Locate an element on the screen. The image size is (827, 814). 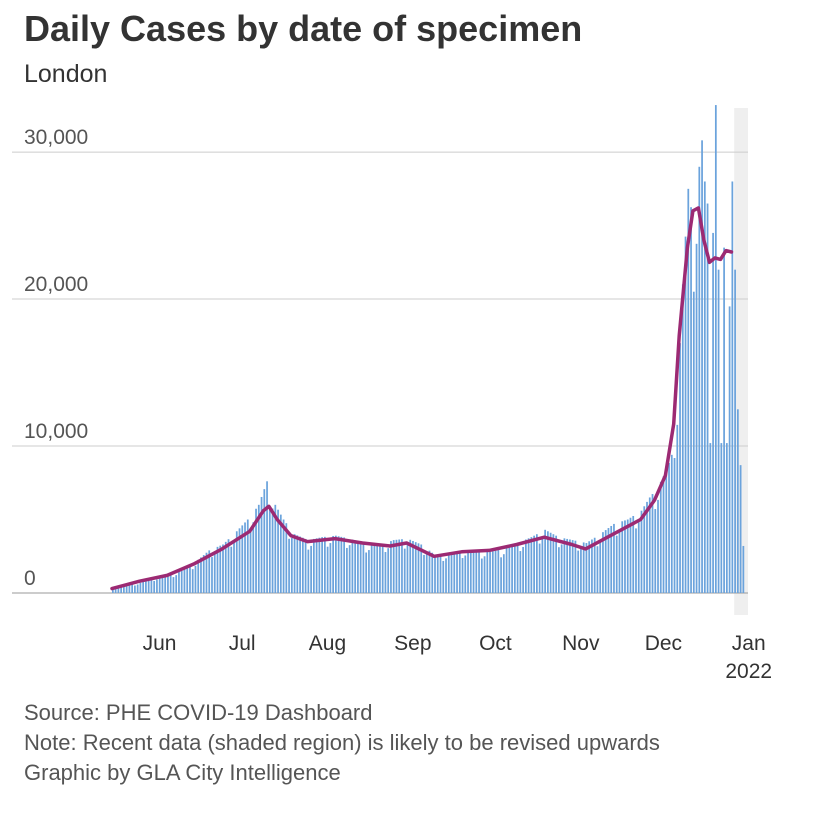
x-tick-label: Oct is located at coordinates (495, 643).